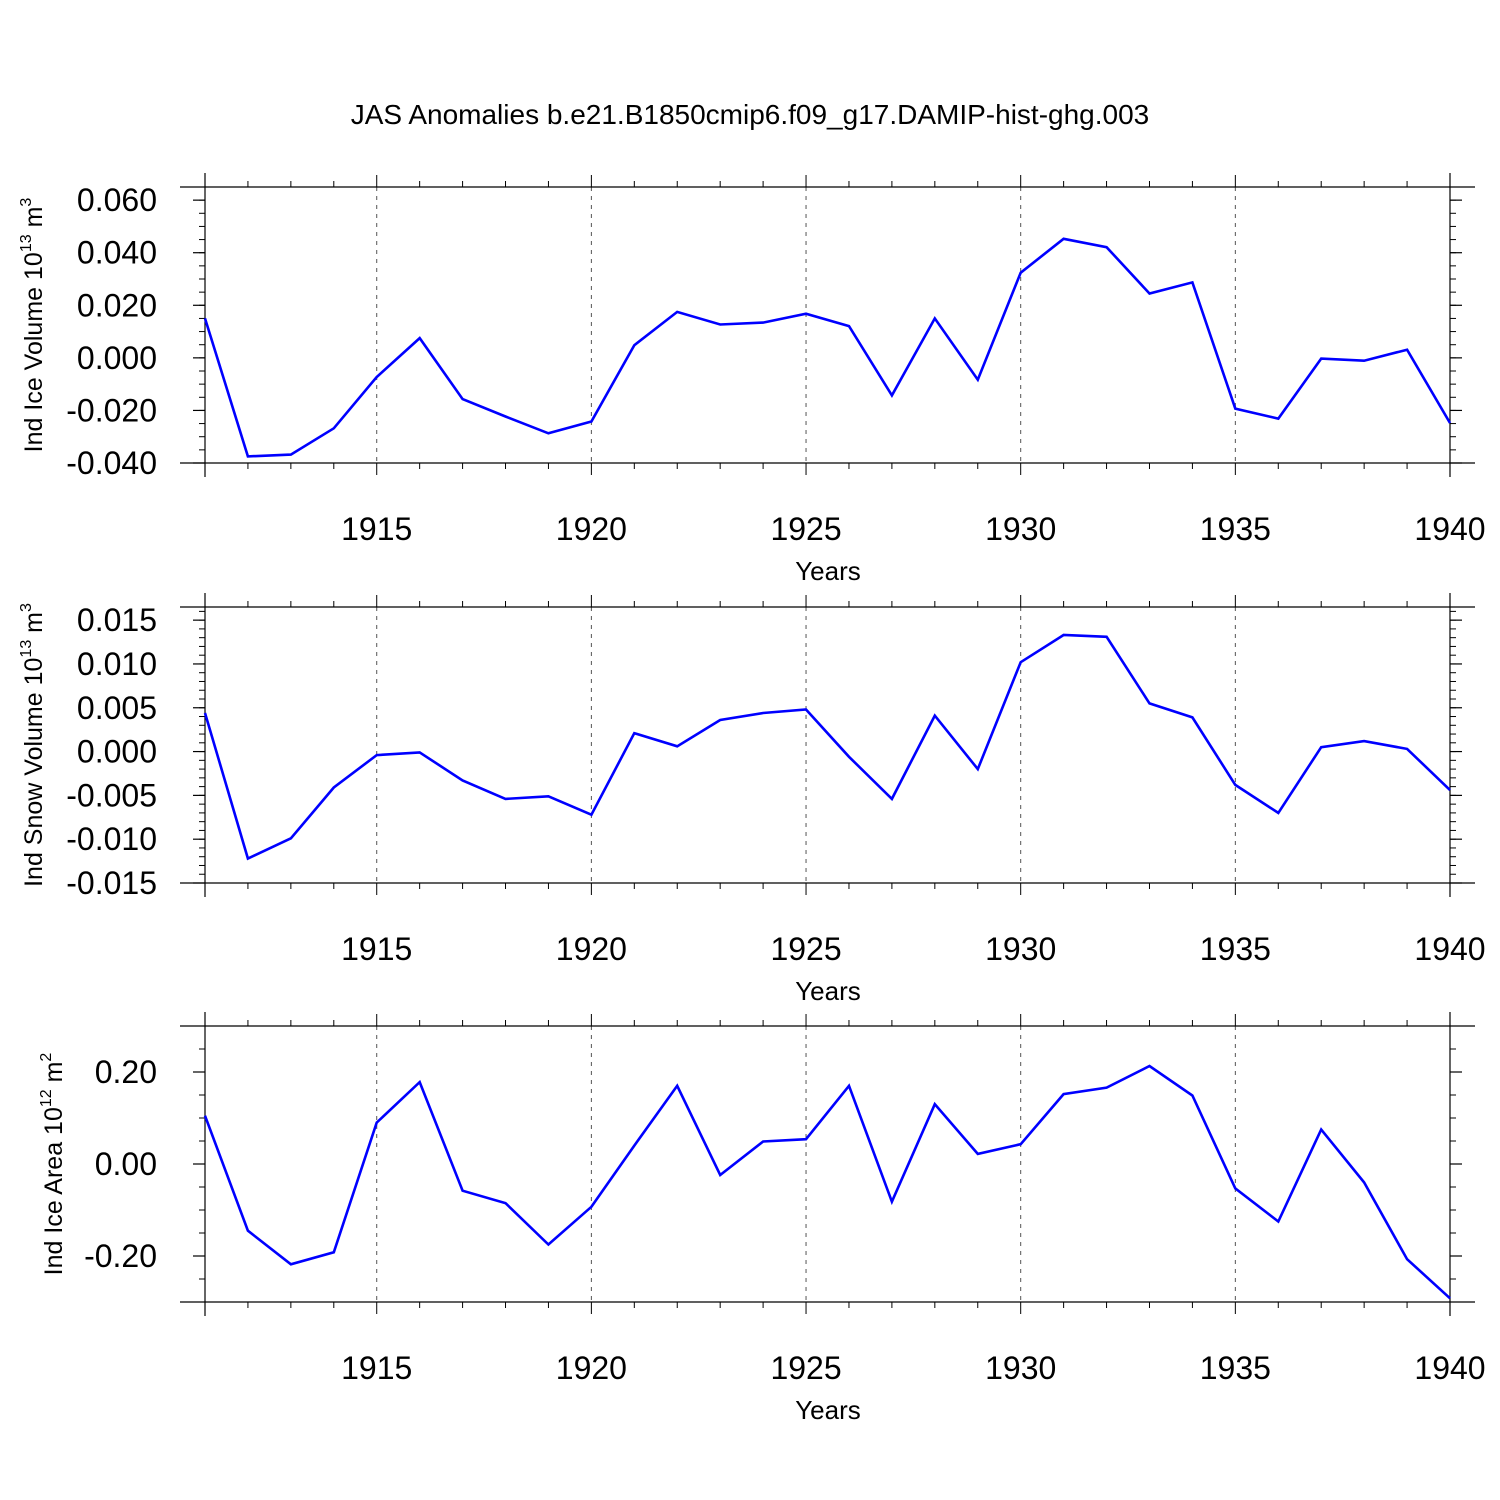  Describe the element at coordinates (126, 1072) in the screenshot. I see `y-tick-label: 0.20` at that location.